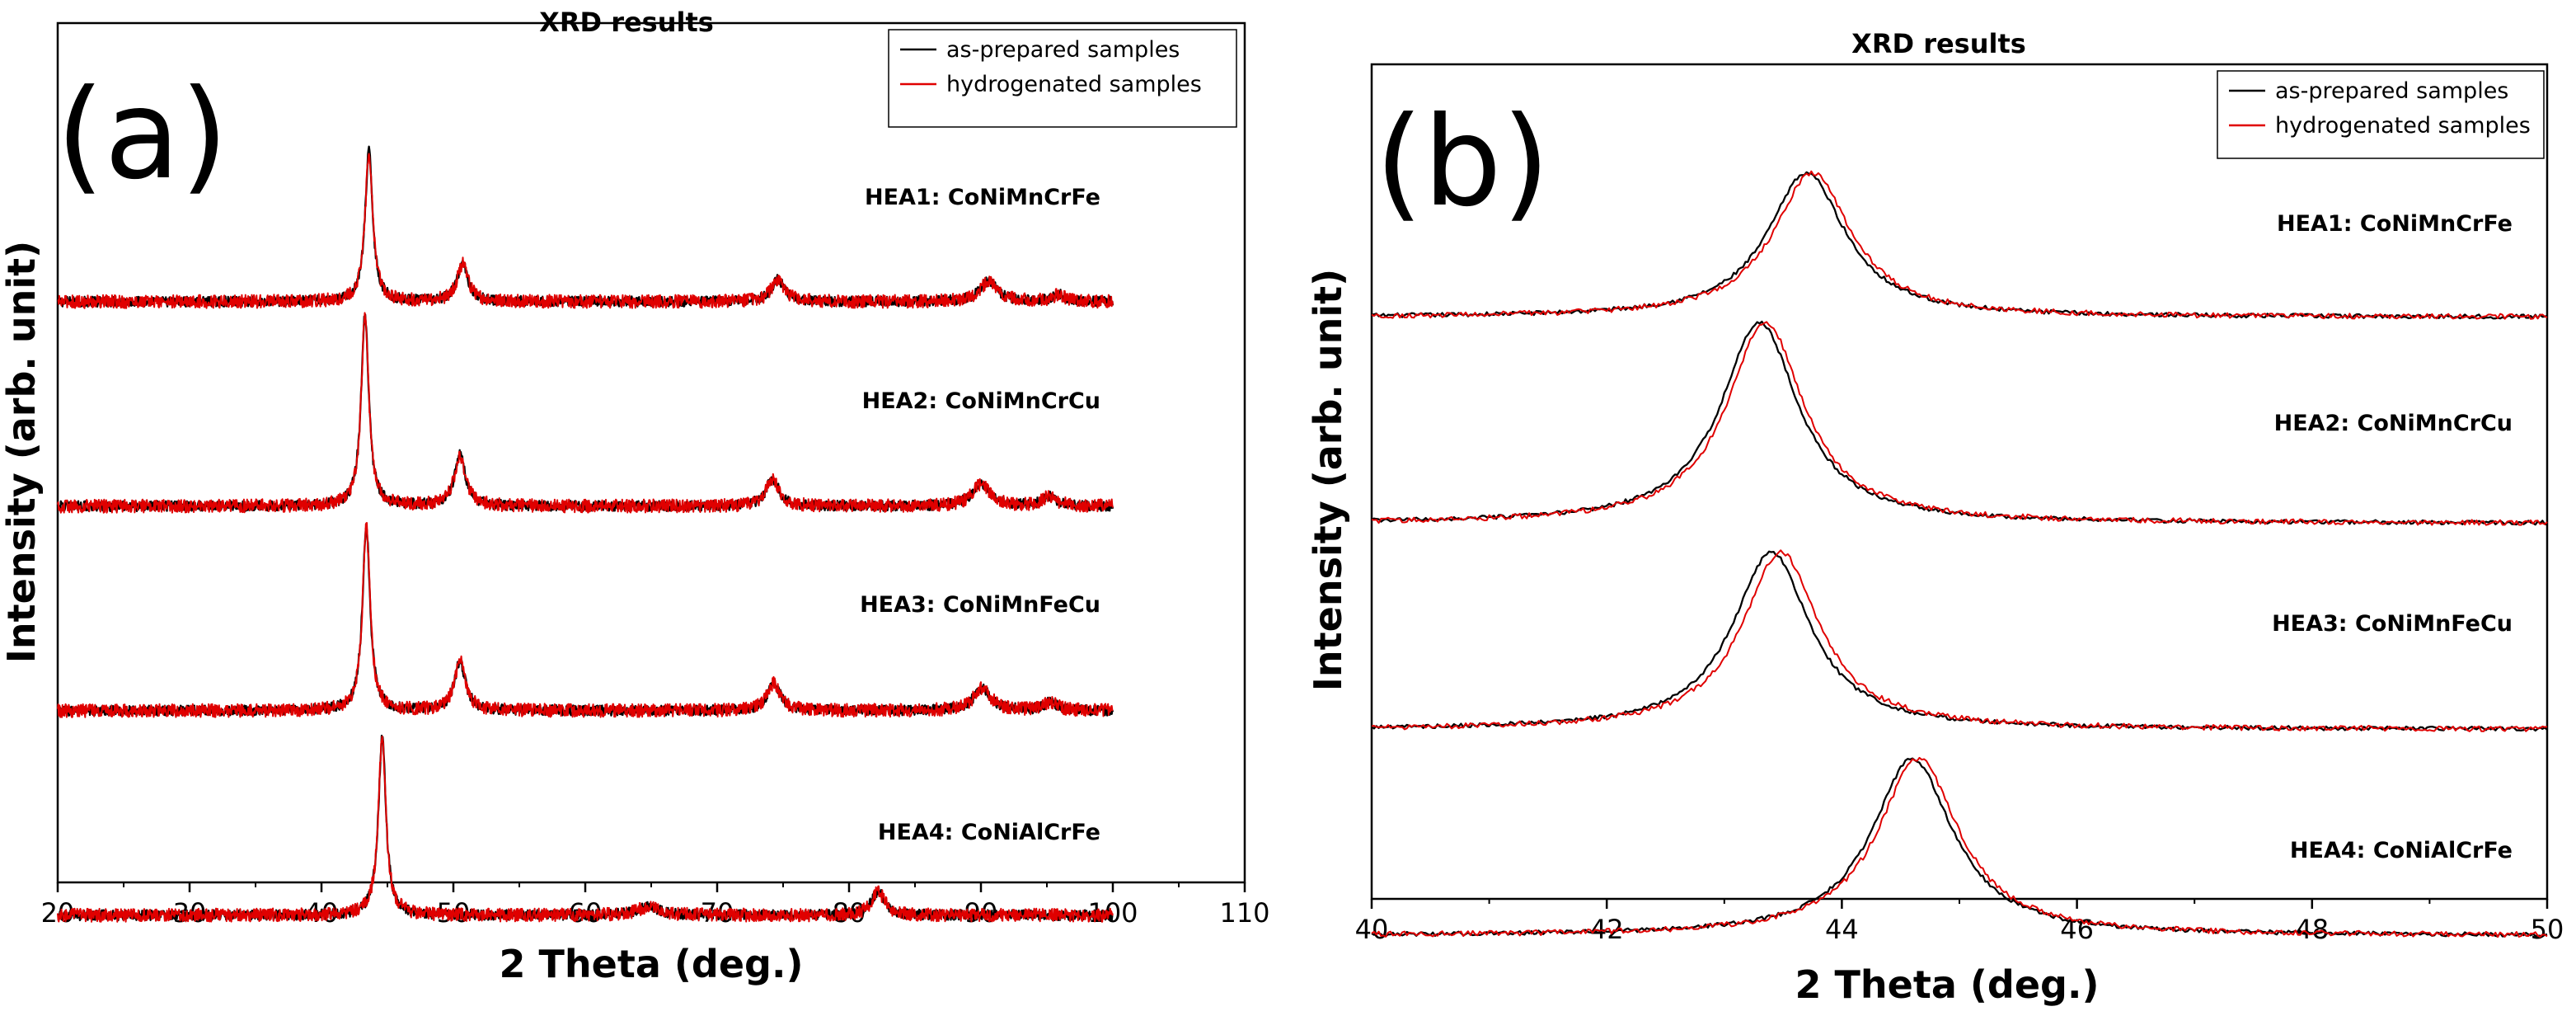  Describe the element at coordinates (1244, 913) in the screenshot. I see `x-tick-label-a-9: 110` at that location.